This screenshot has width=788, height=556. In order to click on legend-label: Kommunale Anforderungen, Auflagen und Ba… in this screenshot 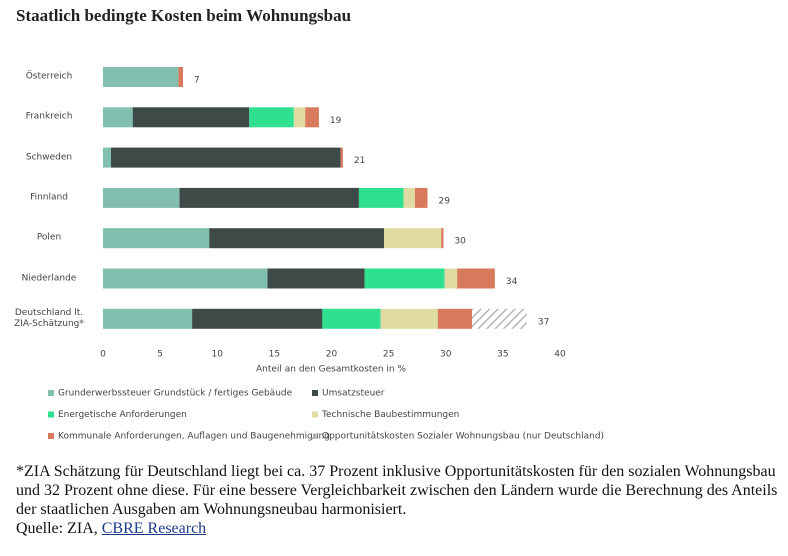, I will do `click(194, 437)`.